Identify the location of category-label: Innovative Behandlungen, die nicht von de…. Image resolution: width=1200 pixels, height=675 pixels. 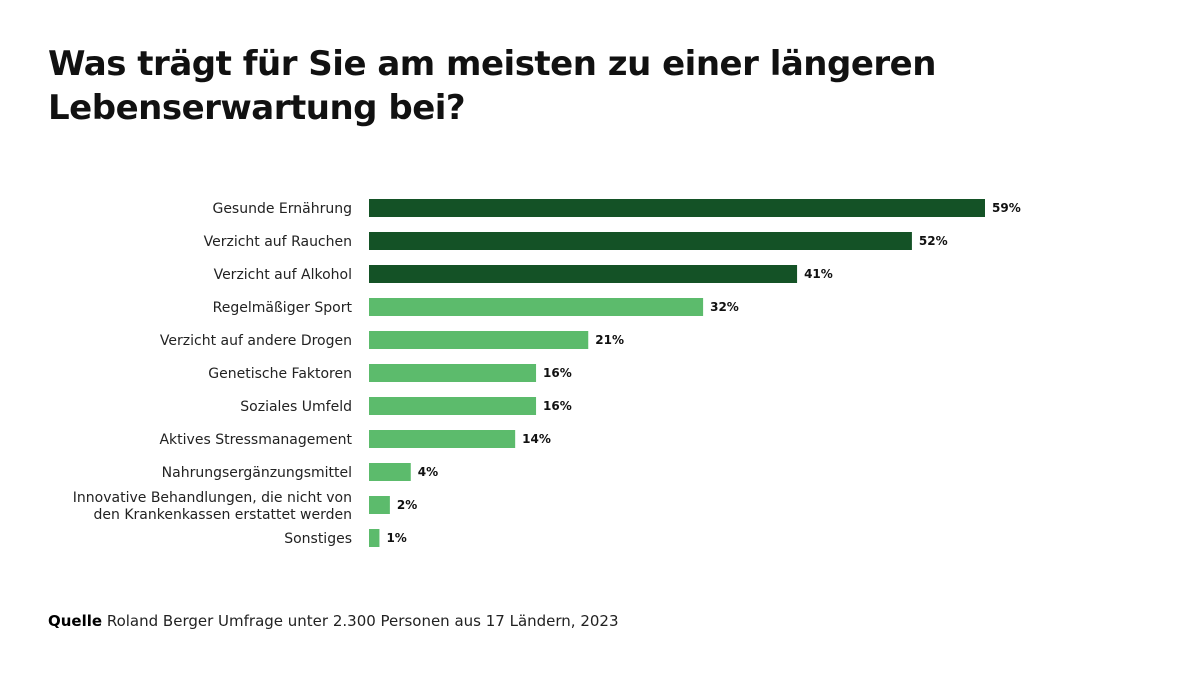
(212, 506).